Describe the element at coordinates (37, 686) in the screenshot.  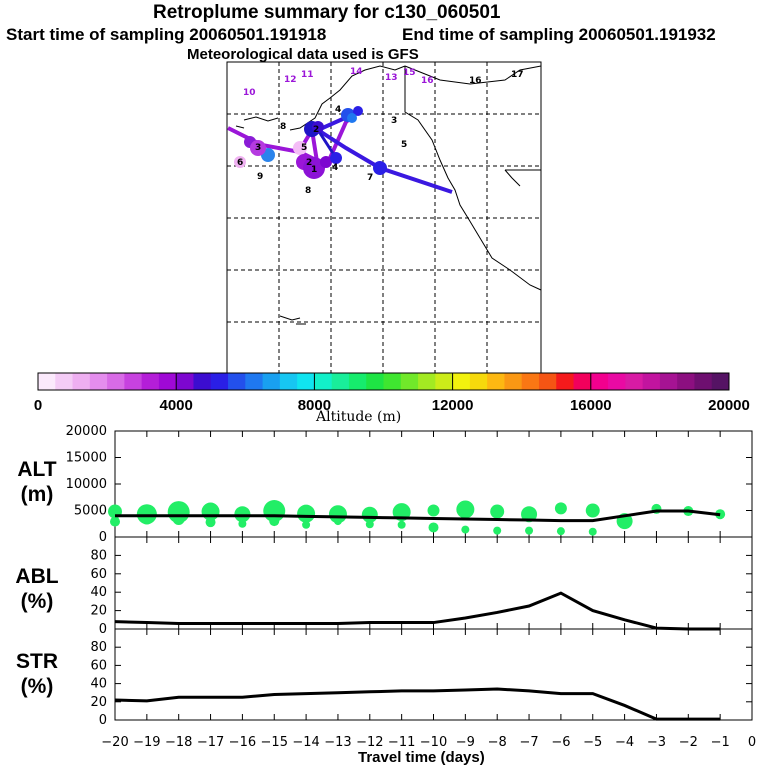
I see `str-axis-line2: (%)` at that location.